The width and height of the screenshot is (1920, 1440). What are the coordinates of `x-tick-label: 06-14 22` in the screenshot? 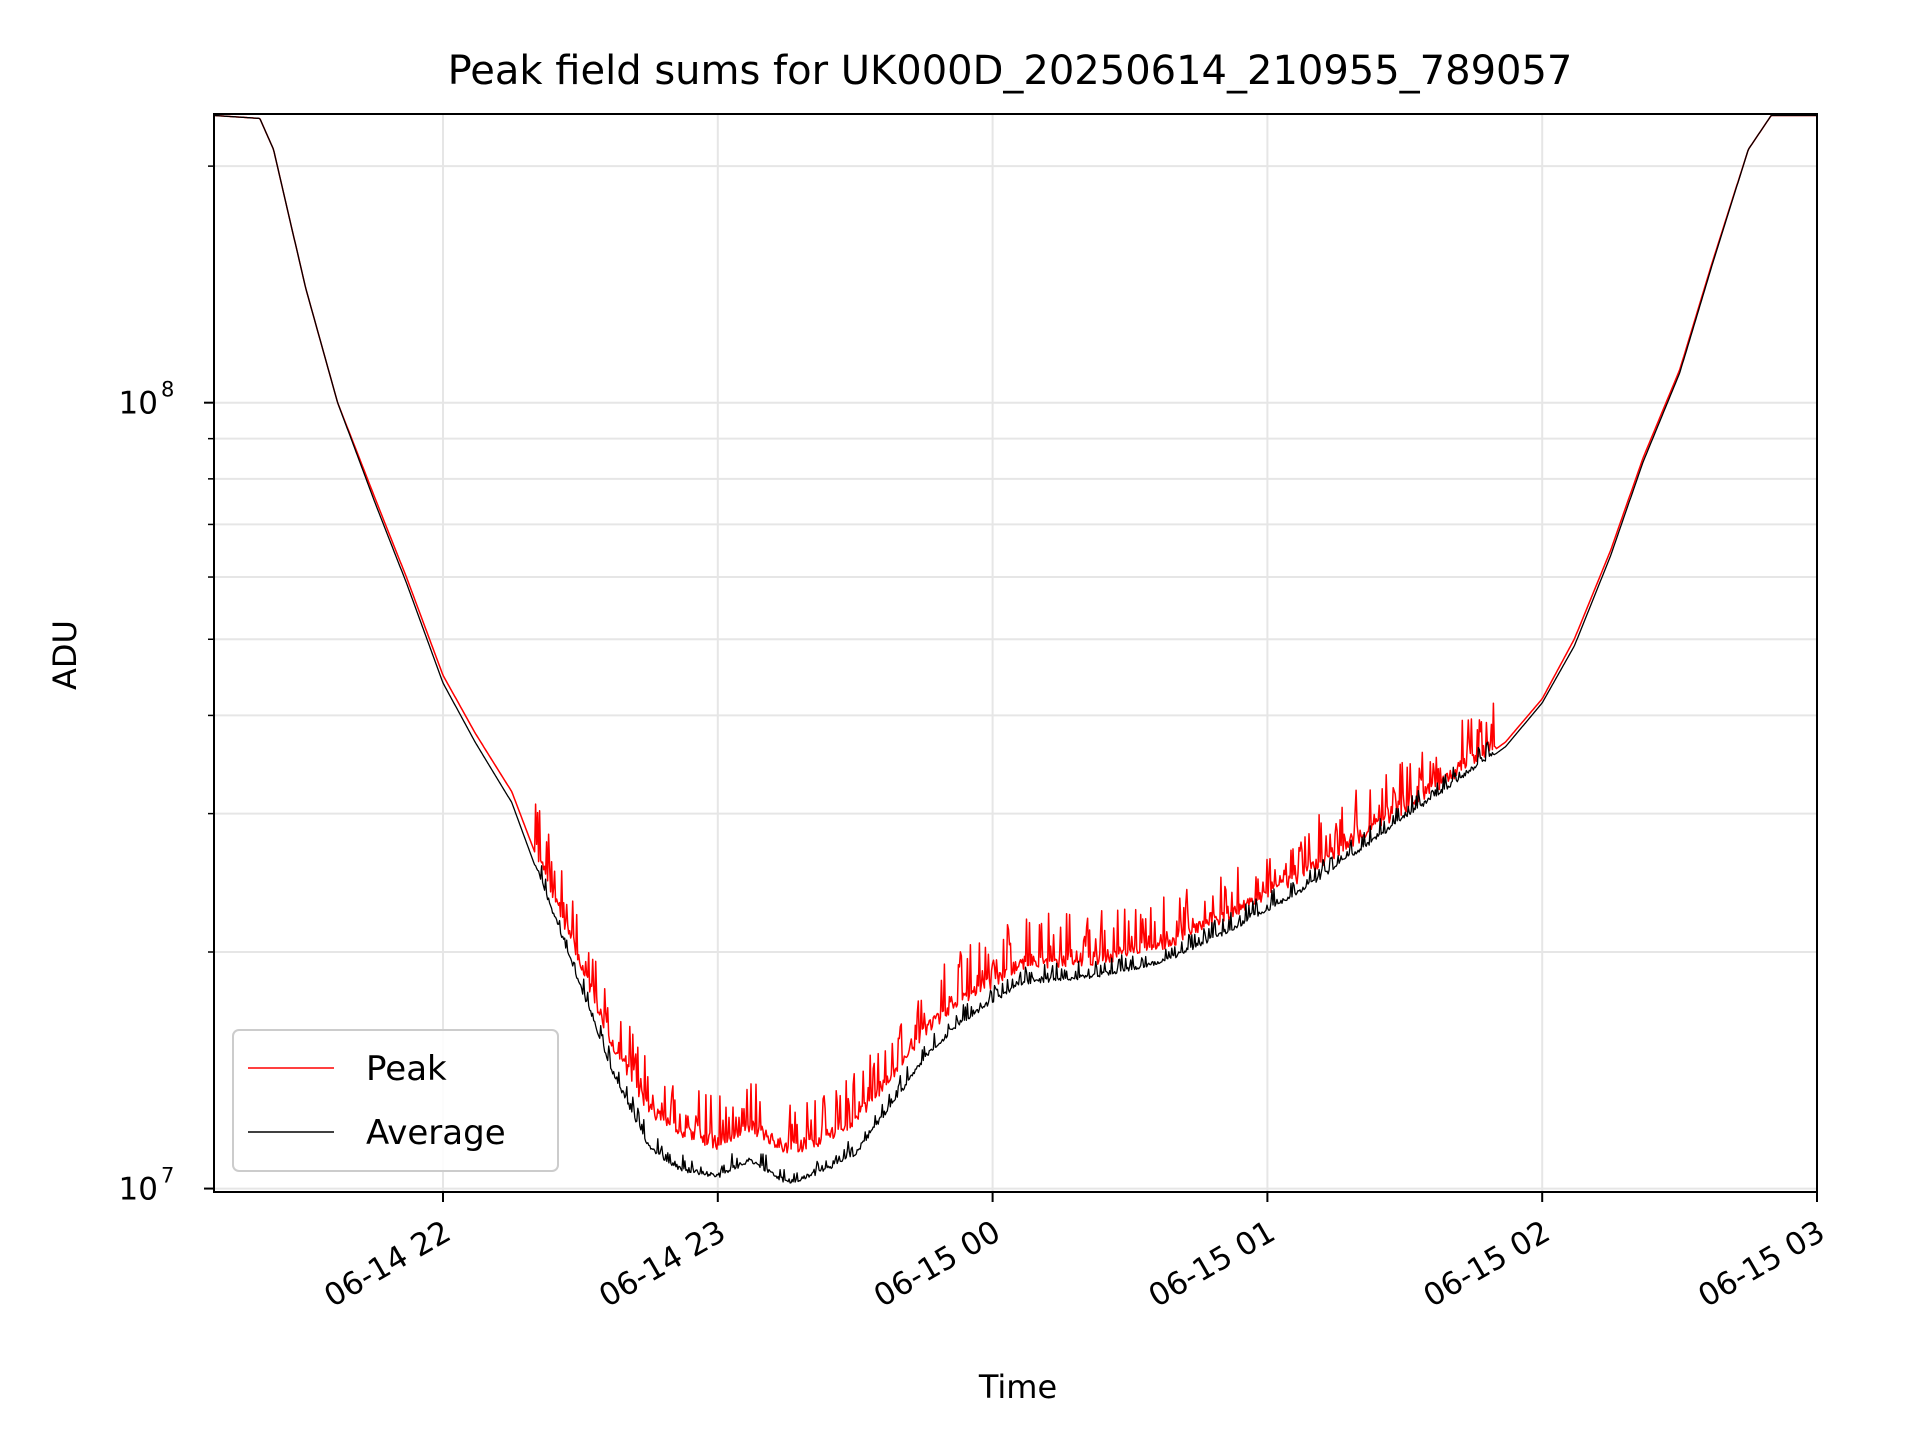 It's located at (387, 1264).